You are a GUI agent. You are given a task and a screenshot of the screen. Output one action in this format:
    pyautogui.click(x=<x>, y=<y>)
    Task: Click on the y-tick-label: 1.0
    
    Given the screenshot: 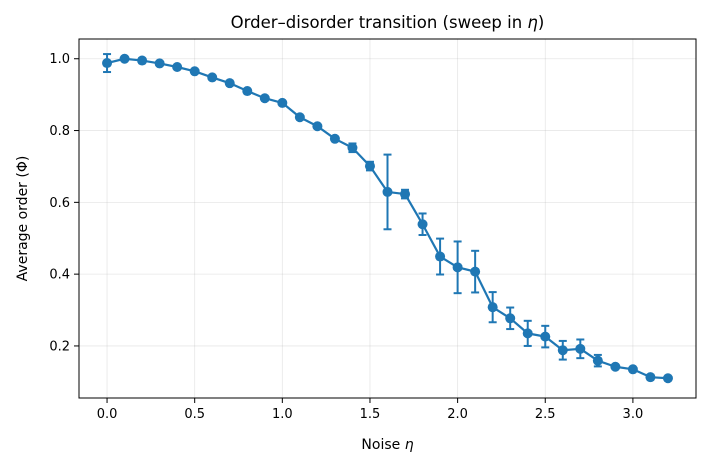 What is the action you would take?
    pyautogui.click(x=59, y=59)
    